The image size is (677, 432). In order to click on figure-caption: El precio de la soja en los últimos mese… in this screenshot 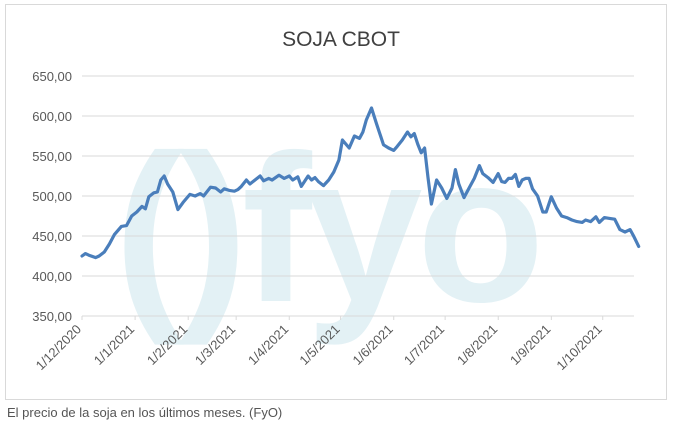, I will do `click(145, 412)`.